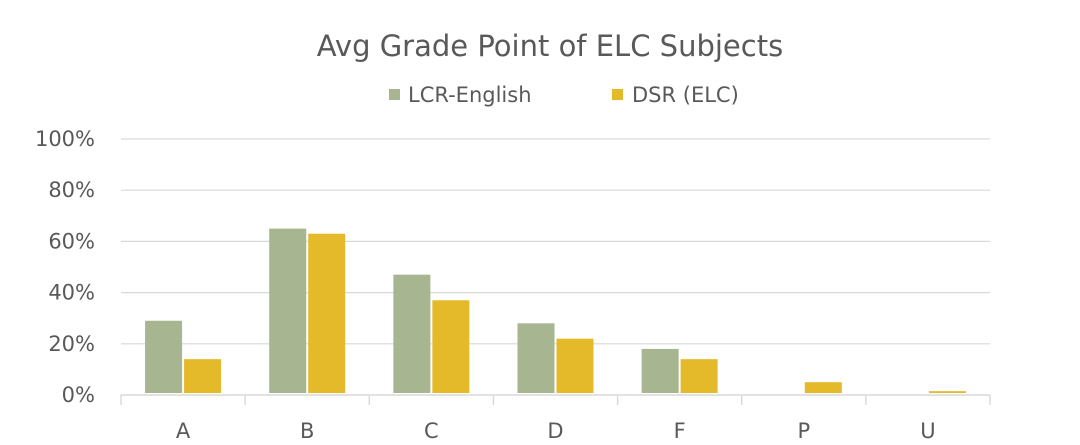  I want to click on x-axis, so click(555, 399).